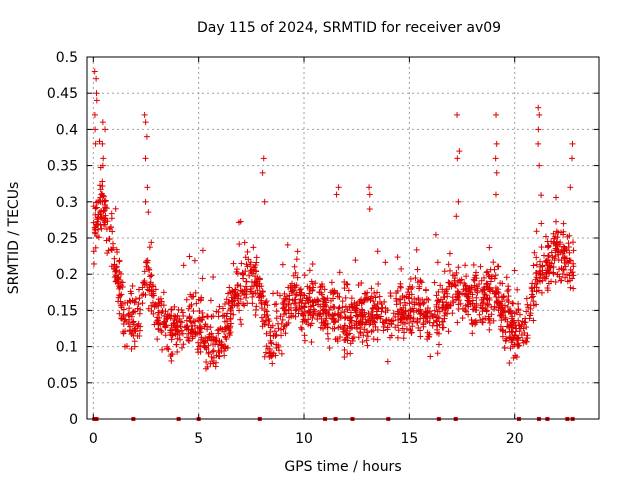 This screenshot has width=640, height=480. Describe the element at coordinates (62, 384) in the screenshot. I see `y-tick-label: 0.05` at that location.